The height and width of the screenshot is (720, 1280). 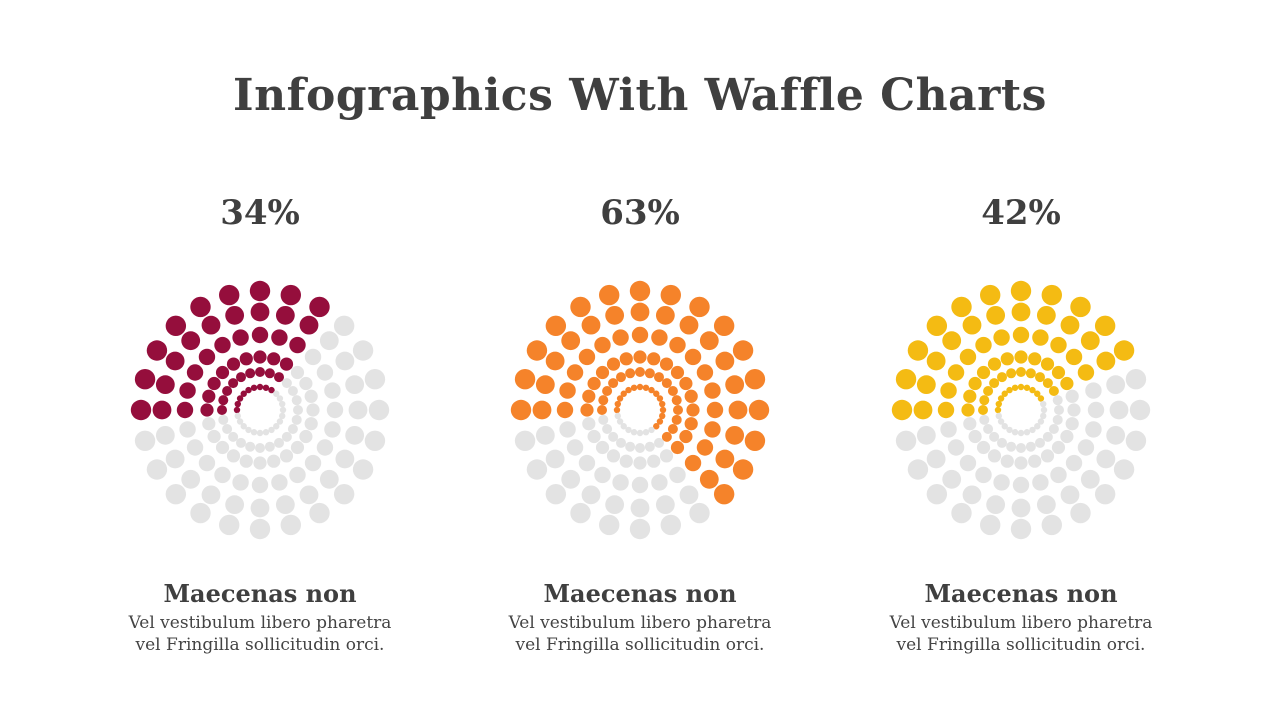 What do you see at coordinates (260, 593) in the screenshot?
I see `panel-heading: Maecenas non` at bounding box center [260, 593].